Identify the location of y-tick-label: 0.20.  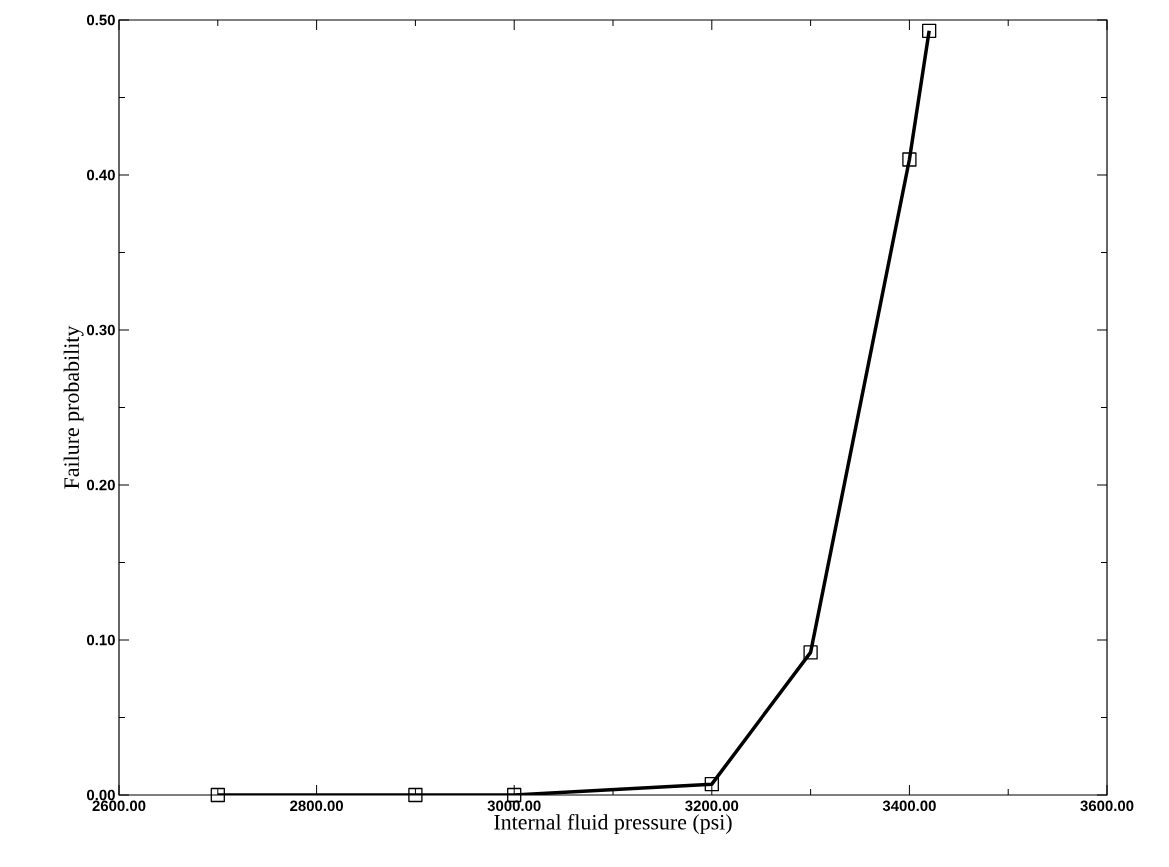
(100, 485).